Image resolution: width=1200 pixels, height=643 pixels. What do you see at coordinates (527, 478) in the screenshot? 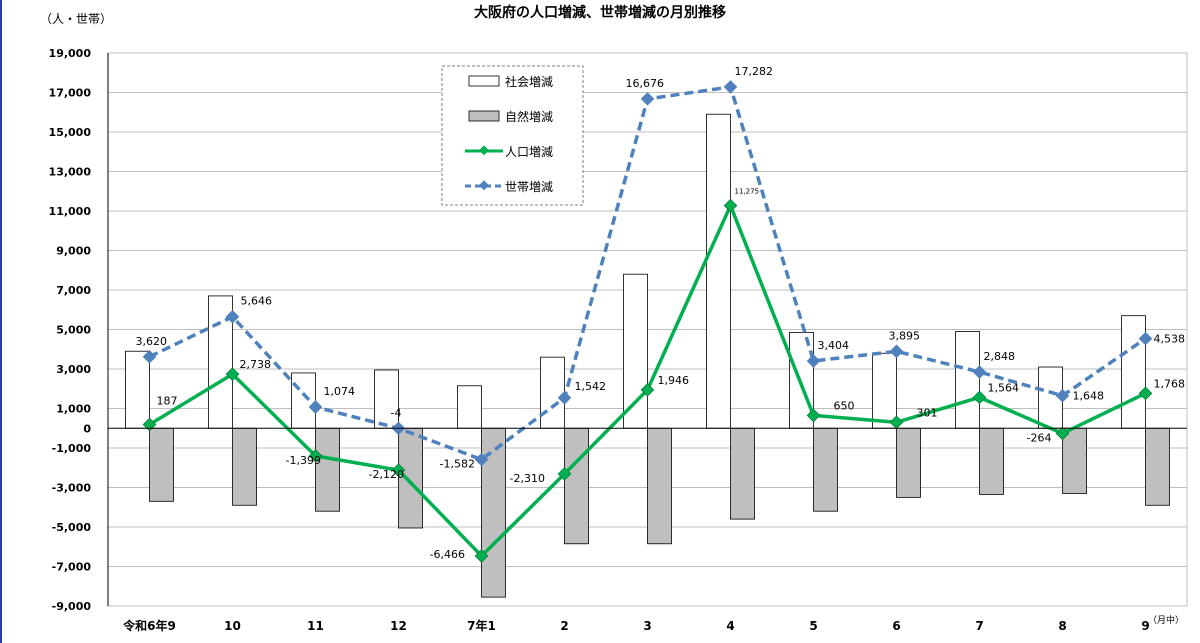
I see `population-data-label: -2,310` at bounding box center [527, 478].